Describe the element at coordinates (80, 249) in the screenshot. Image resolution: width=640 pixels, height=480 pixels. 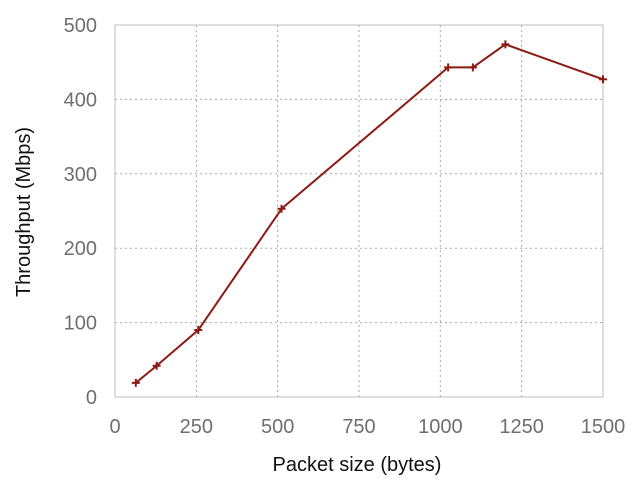
I see `y-tick-label: 200` at that location.